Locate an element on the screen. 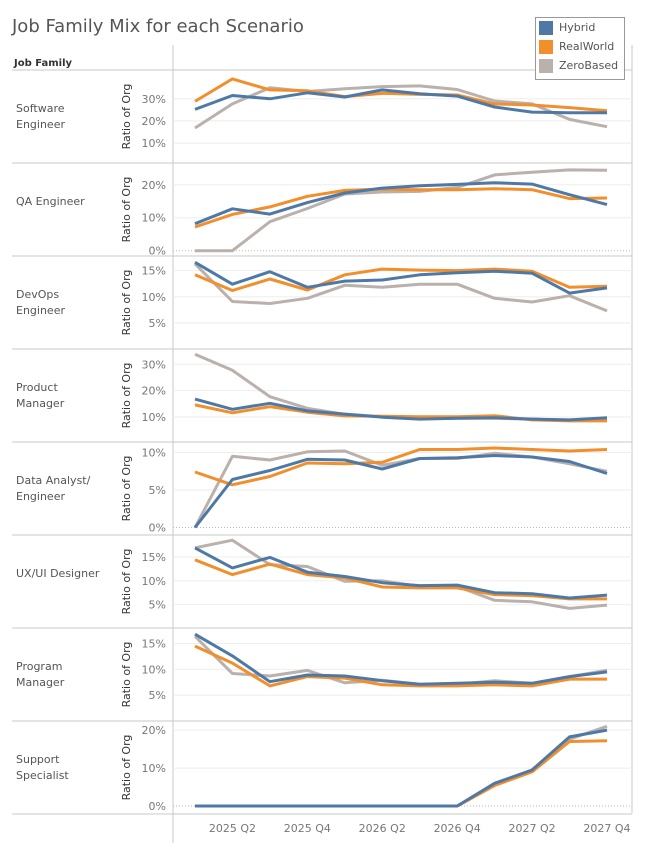  x-tick-label: 2026 Q4 is located at coordinates (457, 828).